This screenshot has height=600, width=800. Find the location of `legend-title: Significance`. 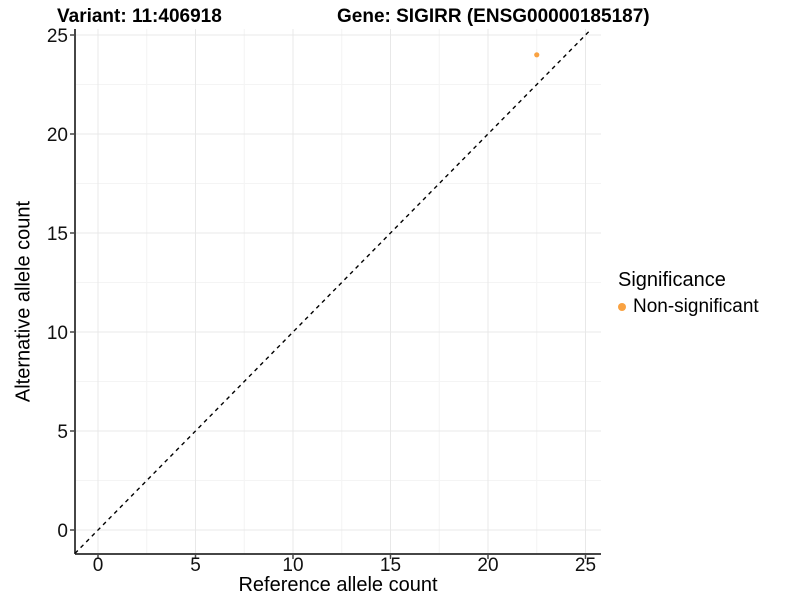

legend-title: Significance is located at coordinates (672, 280).